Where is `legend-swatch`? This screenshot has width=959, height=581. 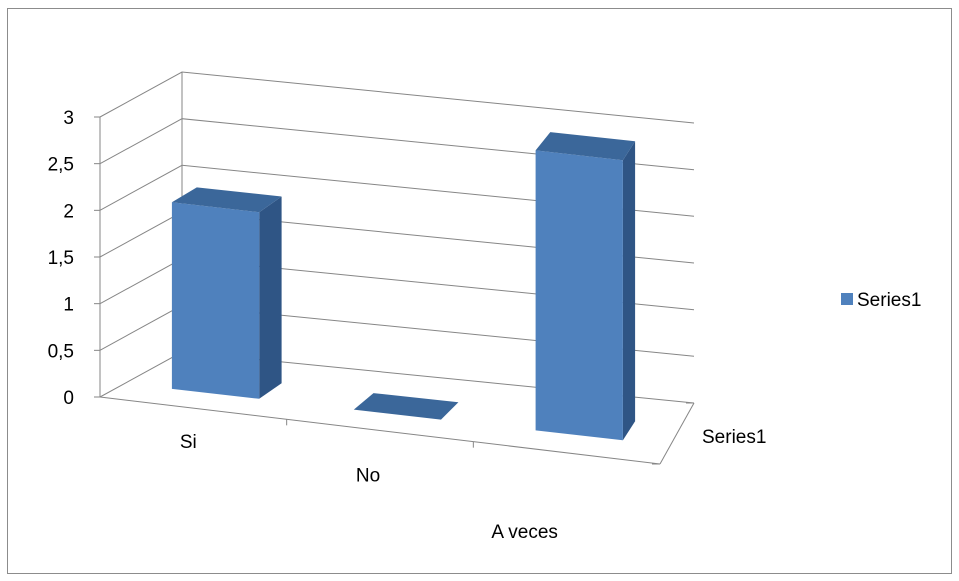
legend-swatch is located at coordinates (847, 299).